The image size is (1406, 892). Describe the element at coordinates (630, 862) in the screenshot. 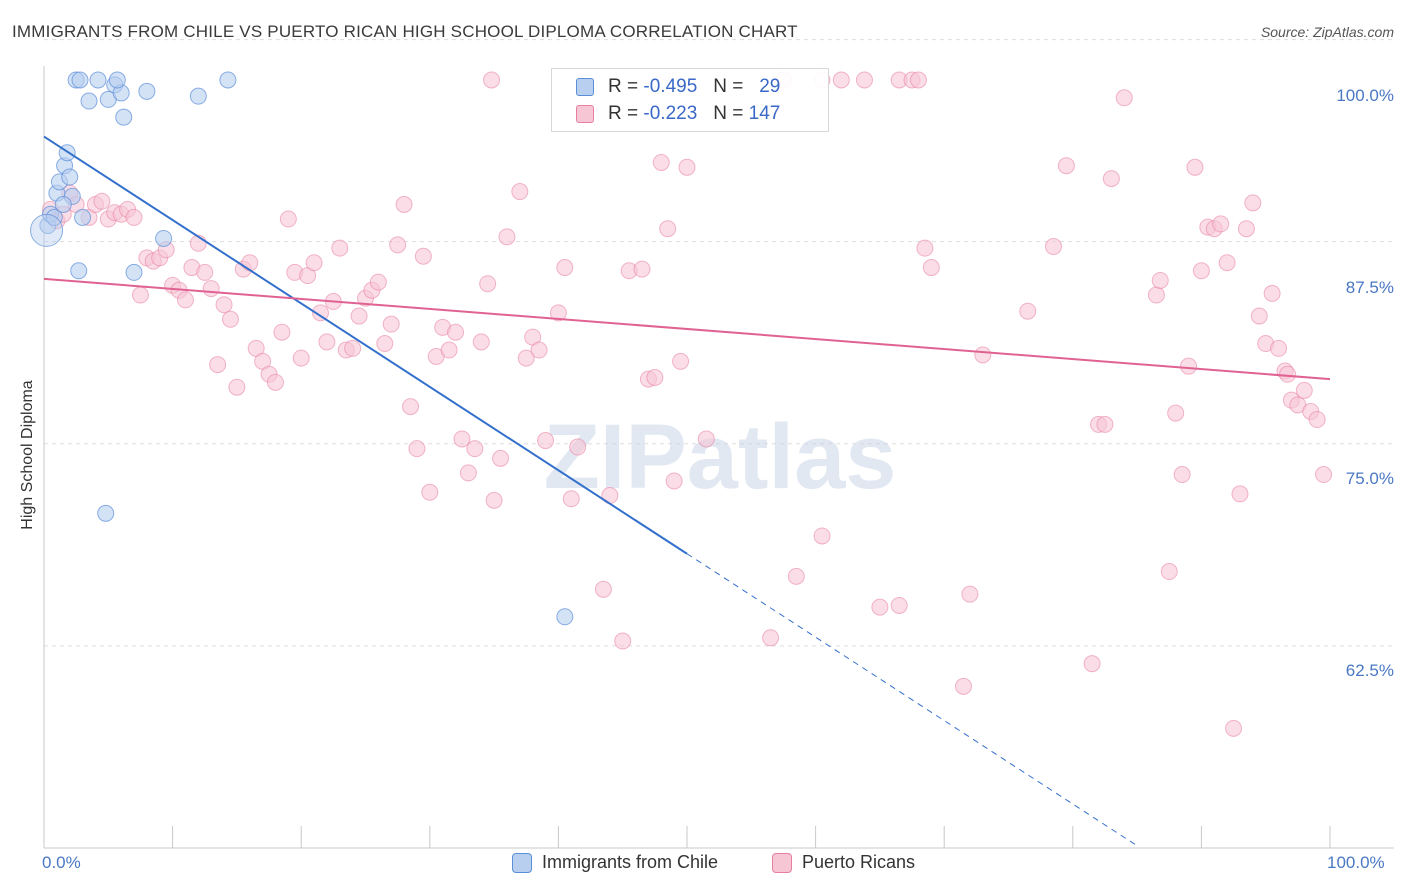

I see `chile-legend-label: Immigrants from Chile` at that location.